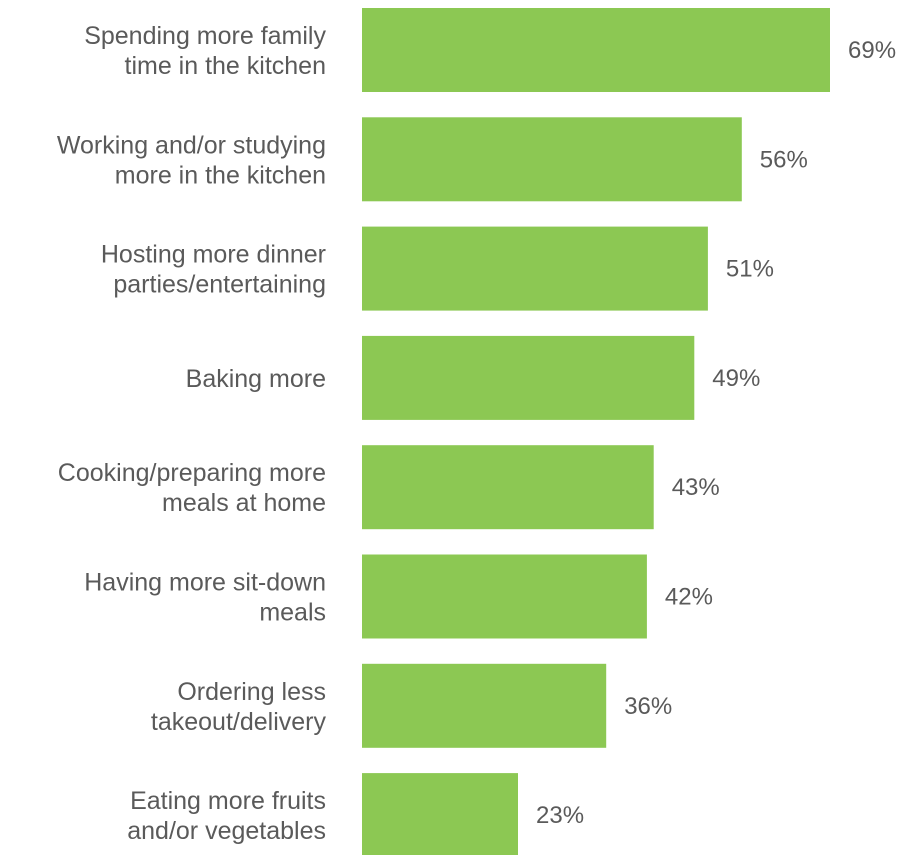  What do you see at coordinates (213, 255) in the screenshot?
I see `category-label-line: Hosting more dinner` at bounding box center [213, 255].